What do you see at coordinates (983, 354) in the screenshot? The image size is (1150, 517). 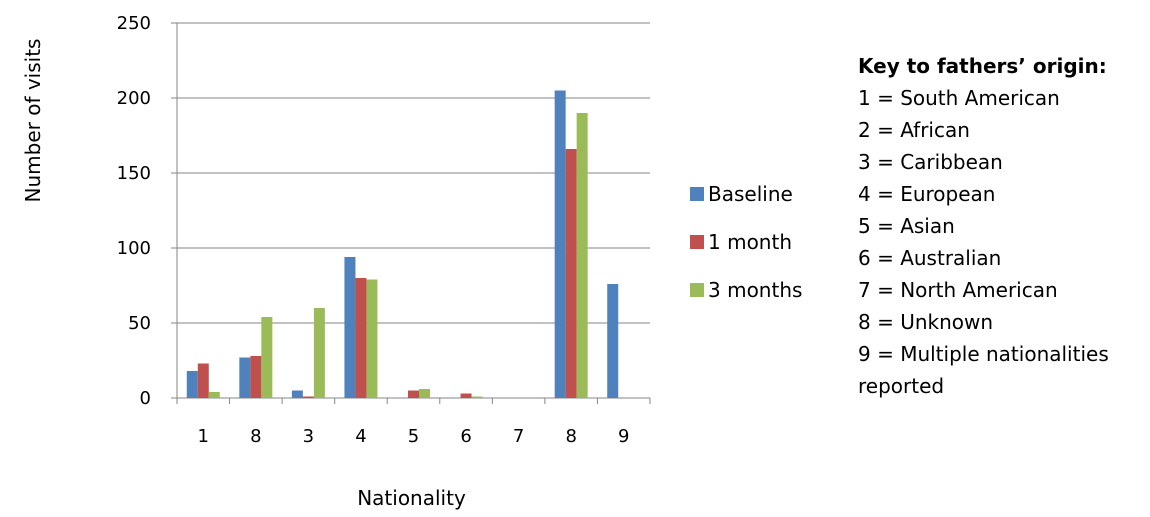 I see `key-line: 9 = Multiple nationalities` at bounding box center [983, 354].